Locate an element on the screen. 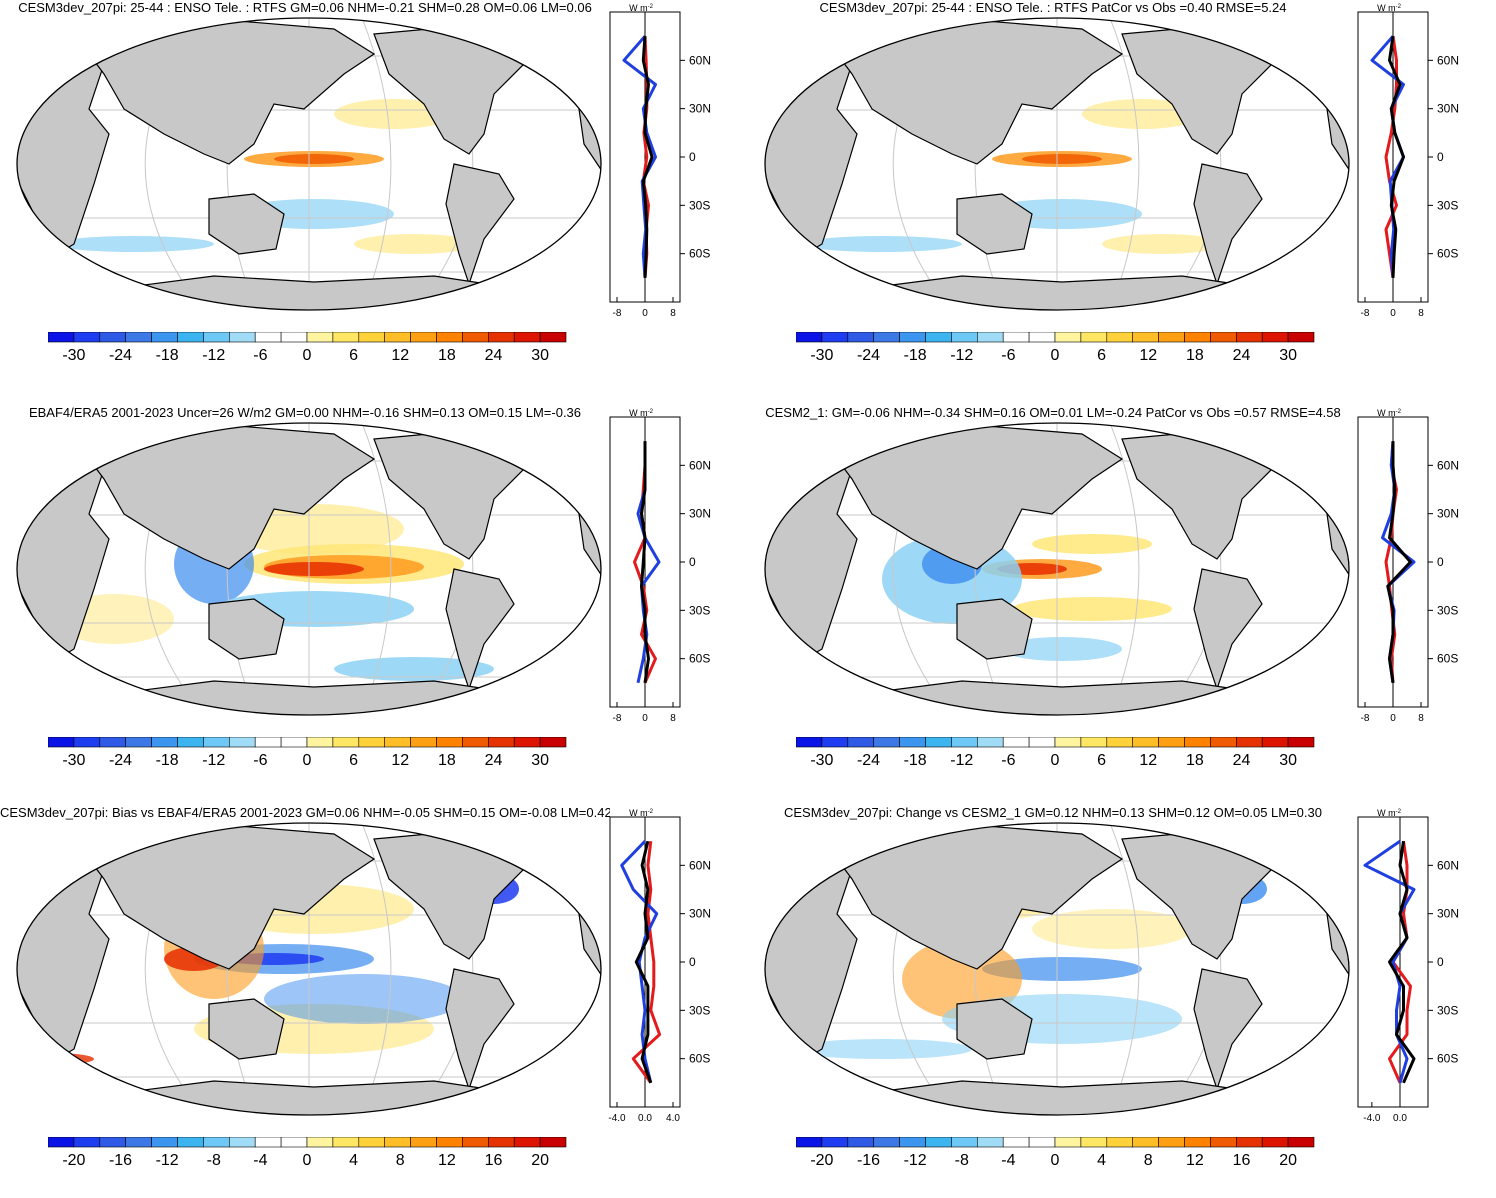  lat-tick-label: 0 is located at coordinates (1440, 157).